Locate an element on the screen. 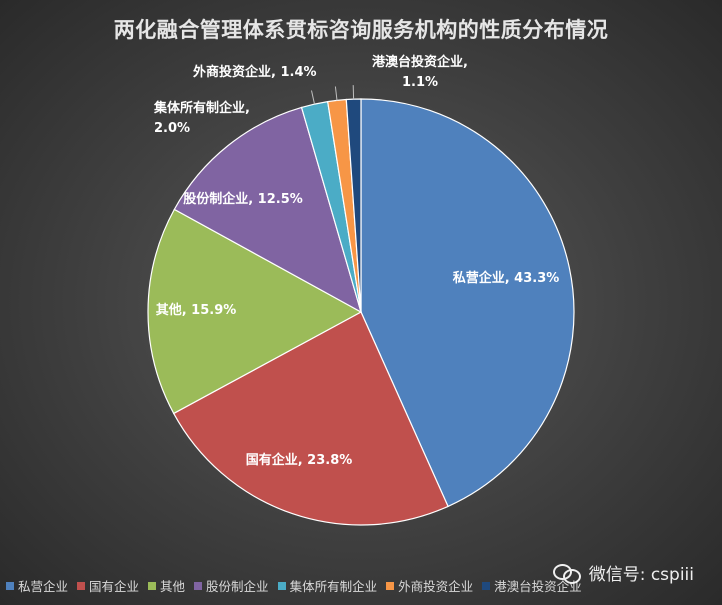 This screenshot has height=605, width=722. legend-item-5: 外商投资企业 is located at coordinates (429, 585).